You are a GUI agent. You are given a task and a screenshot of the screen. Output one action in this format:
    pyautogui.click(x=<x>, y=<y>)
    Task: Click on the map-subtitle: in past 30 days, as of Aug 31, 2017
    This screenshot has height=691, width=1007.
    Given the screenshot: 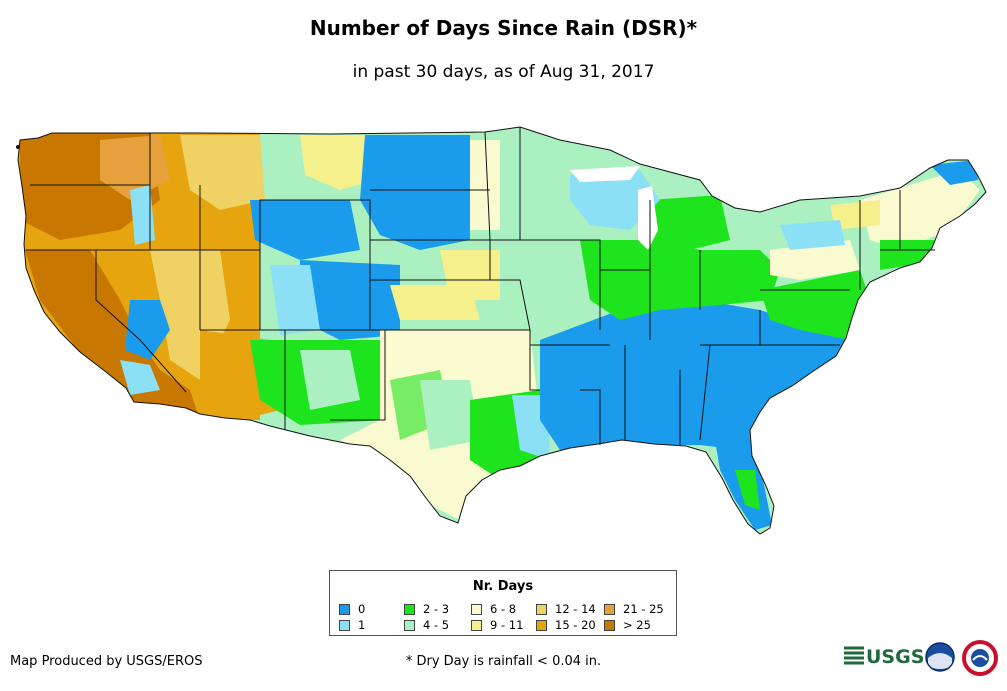 What is the action you would take?
    pyautogui.click(x=503, y=72)
    